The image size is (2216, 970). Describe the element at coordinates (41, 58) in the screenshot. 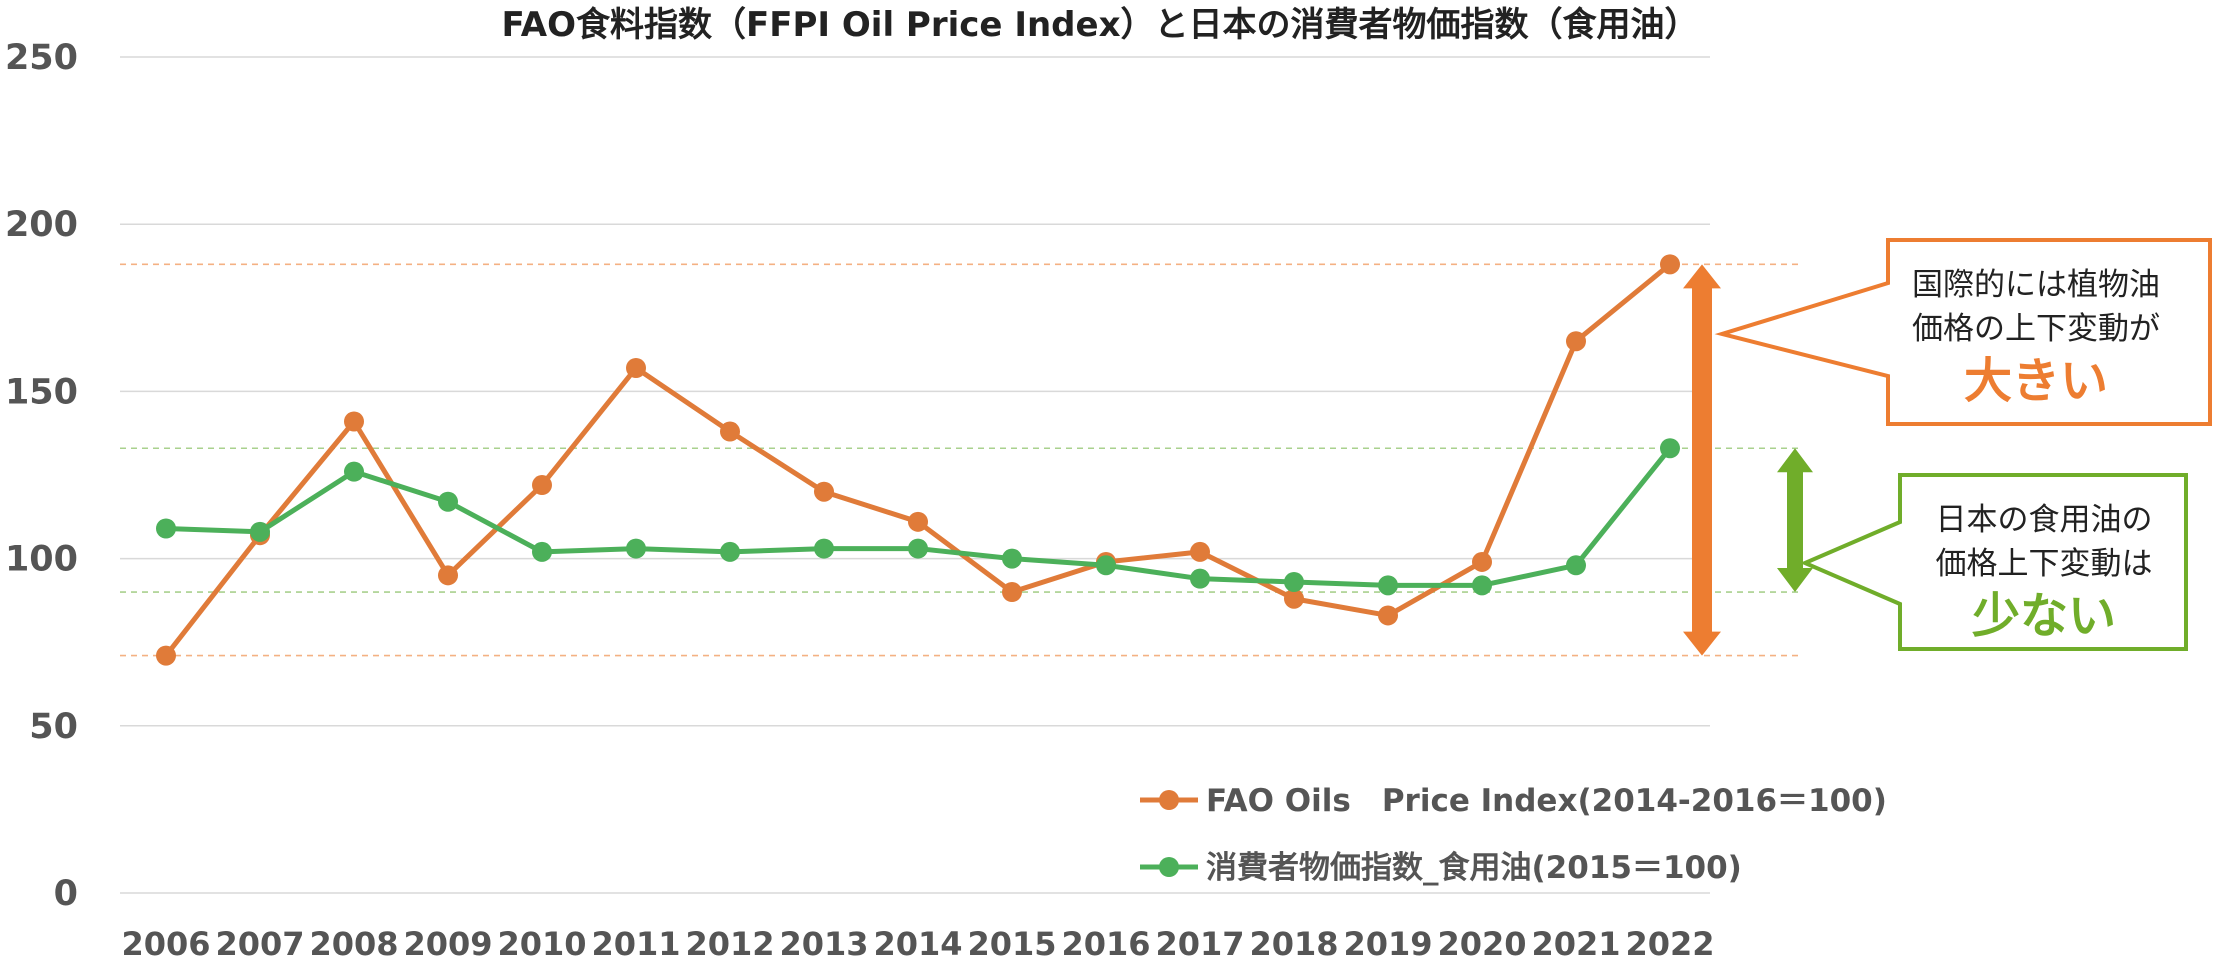

I see `y-tick-label: 250` at that location.